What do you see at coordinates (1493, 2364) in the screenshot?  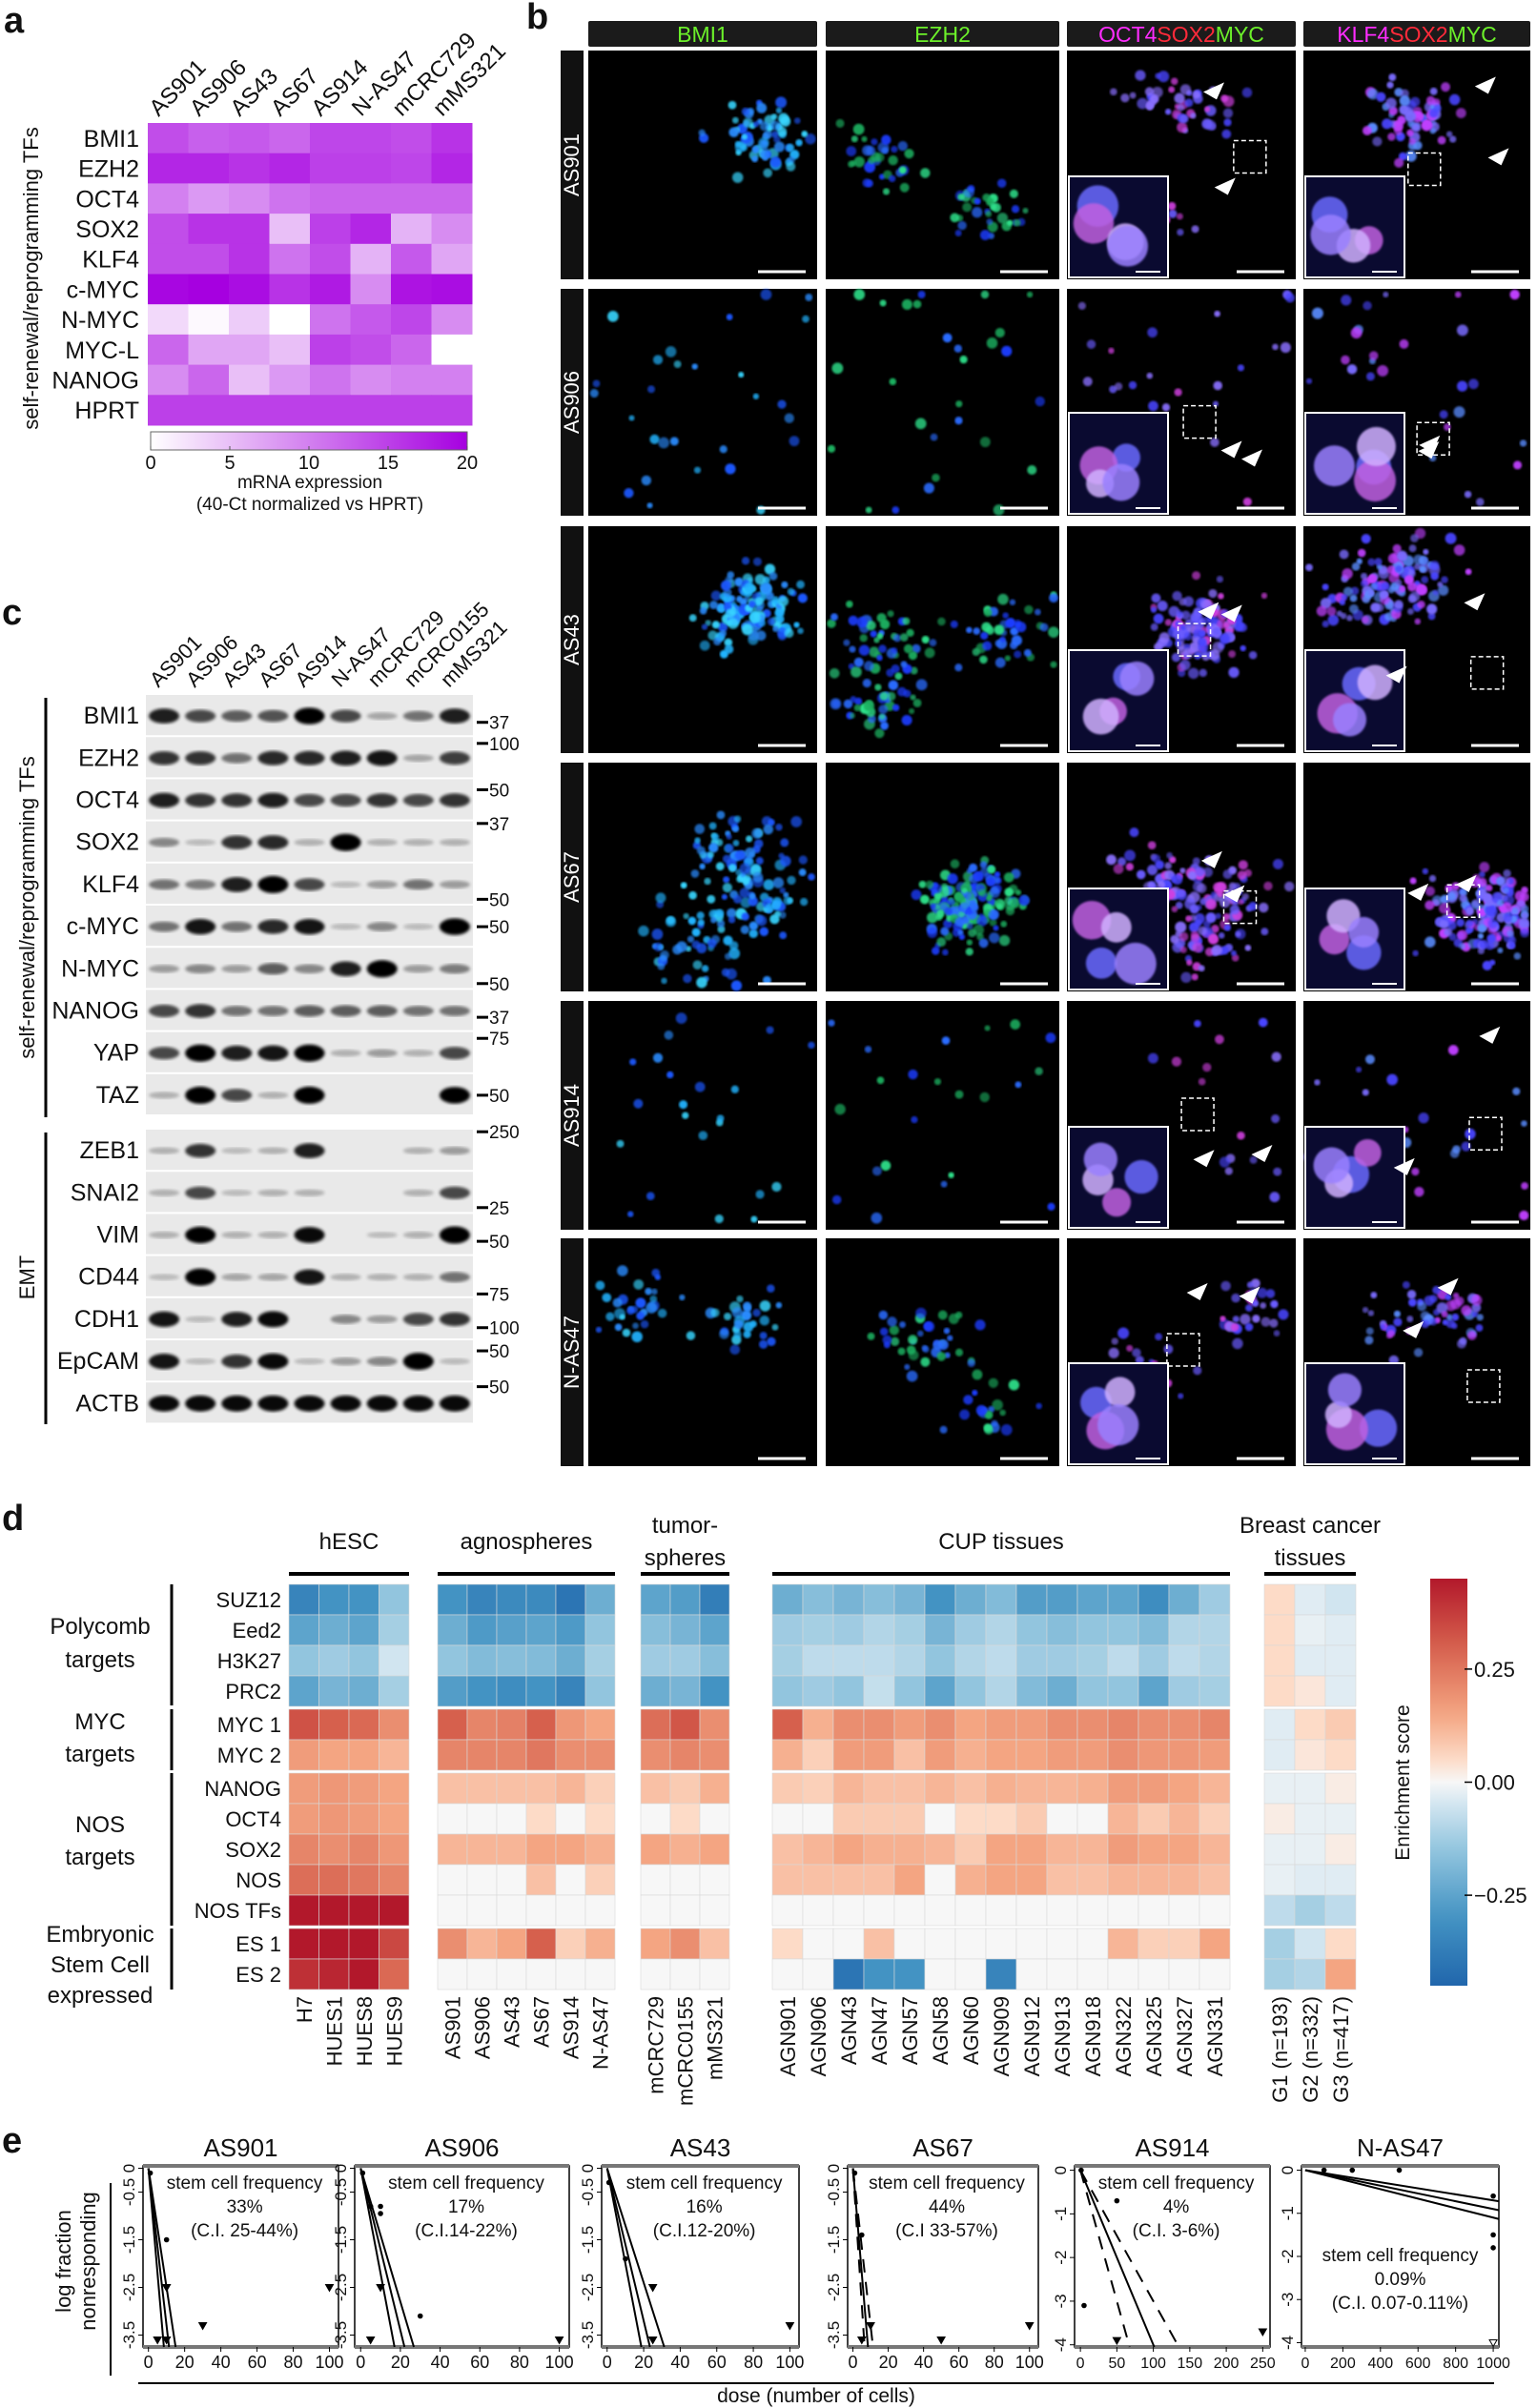 I see `x-tick-label: 1000` at bounding box center [1493, 2364].